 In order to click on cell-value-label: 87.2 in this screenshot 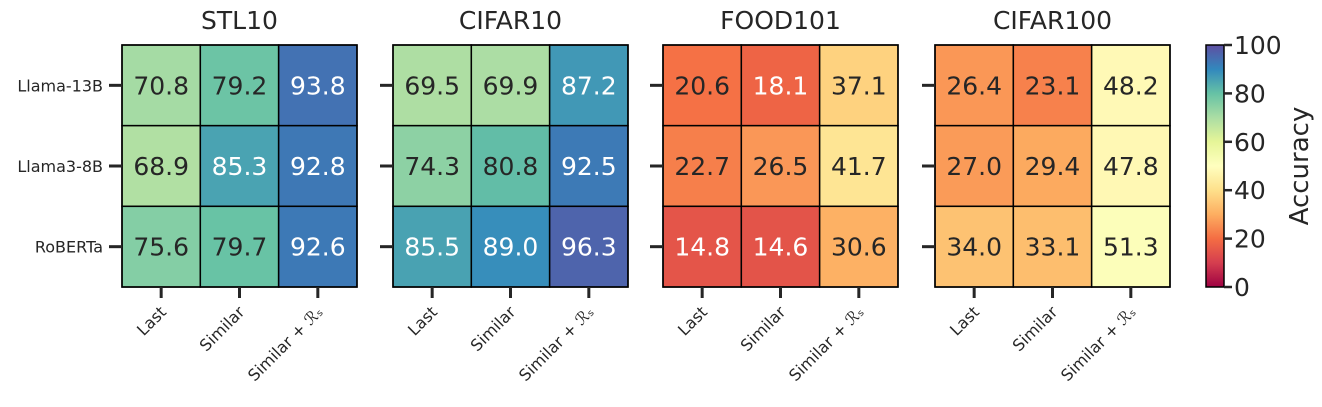, I will do `click(589, 85)`.